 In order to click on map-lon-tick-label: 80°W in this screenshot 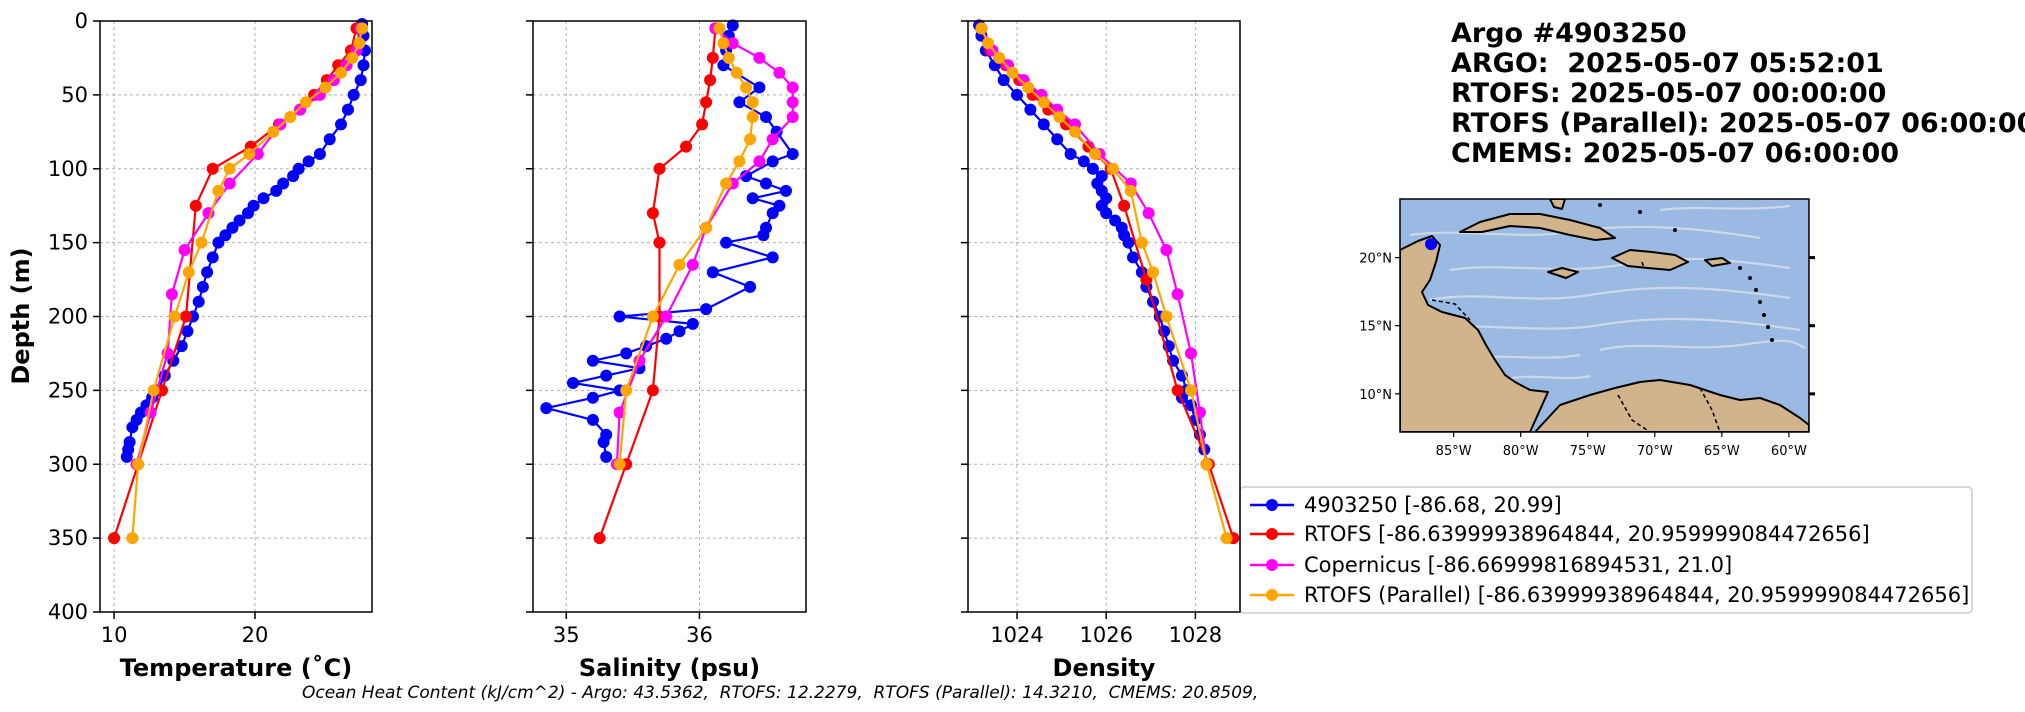, I will do `click(1521, 451)`.